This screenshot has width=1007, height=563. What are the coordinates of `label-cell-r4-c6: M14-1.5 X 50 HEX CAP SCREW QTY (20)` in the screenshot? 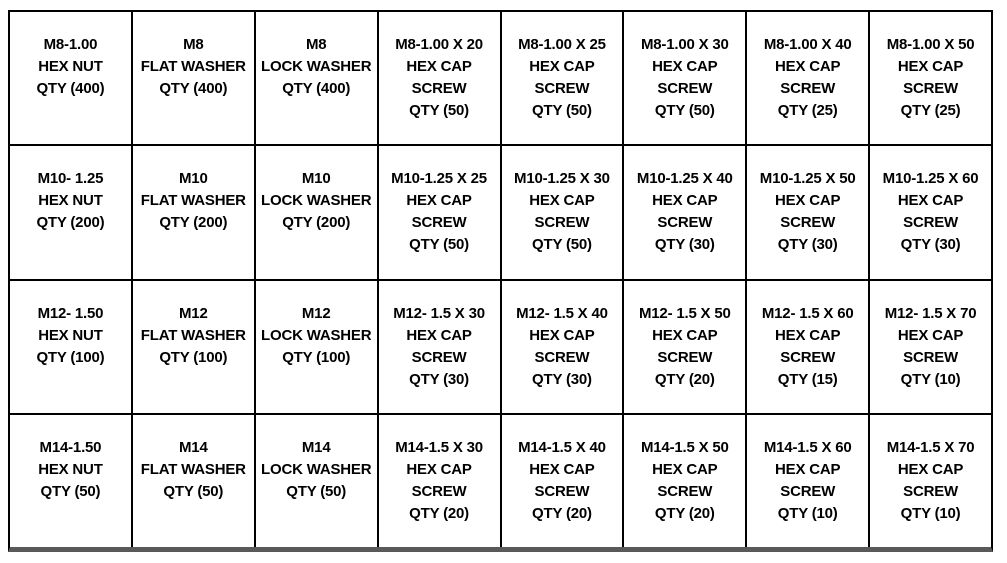 It's located at (685, 480).